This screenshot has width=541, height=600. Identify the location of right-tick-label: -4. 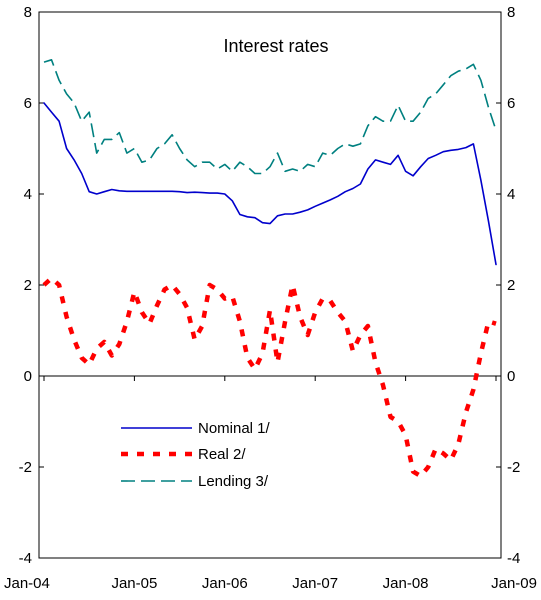
(513, 558).